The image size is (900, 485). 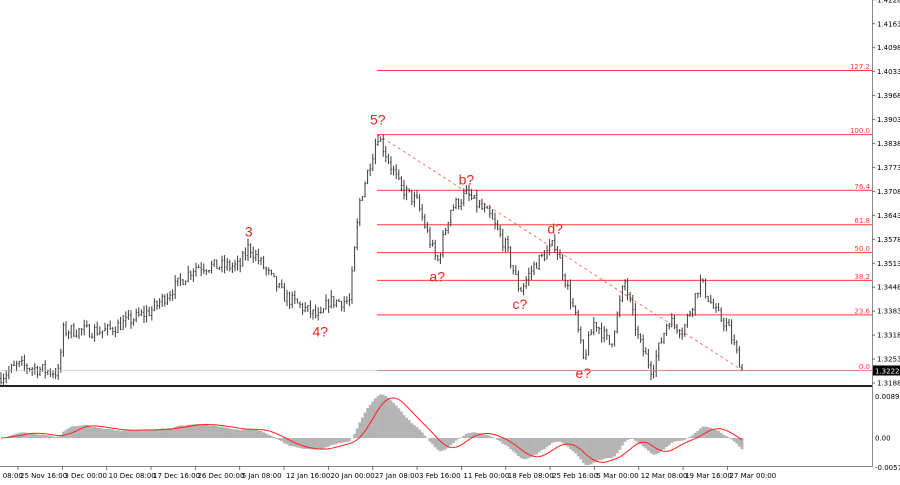 I want to click on macd-signal-line, so click(x=371, y=430).